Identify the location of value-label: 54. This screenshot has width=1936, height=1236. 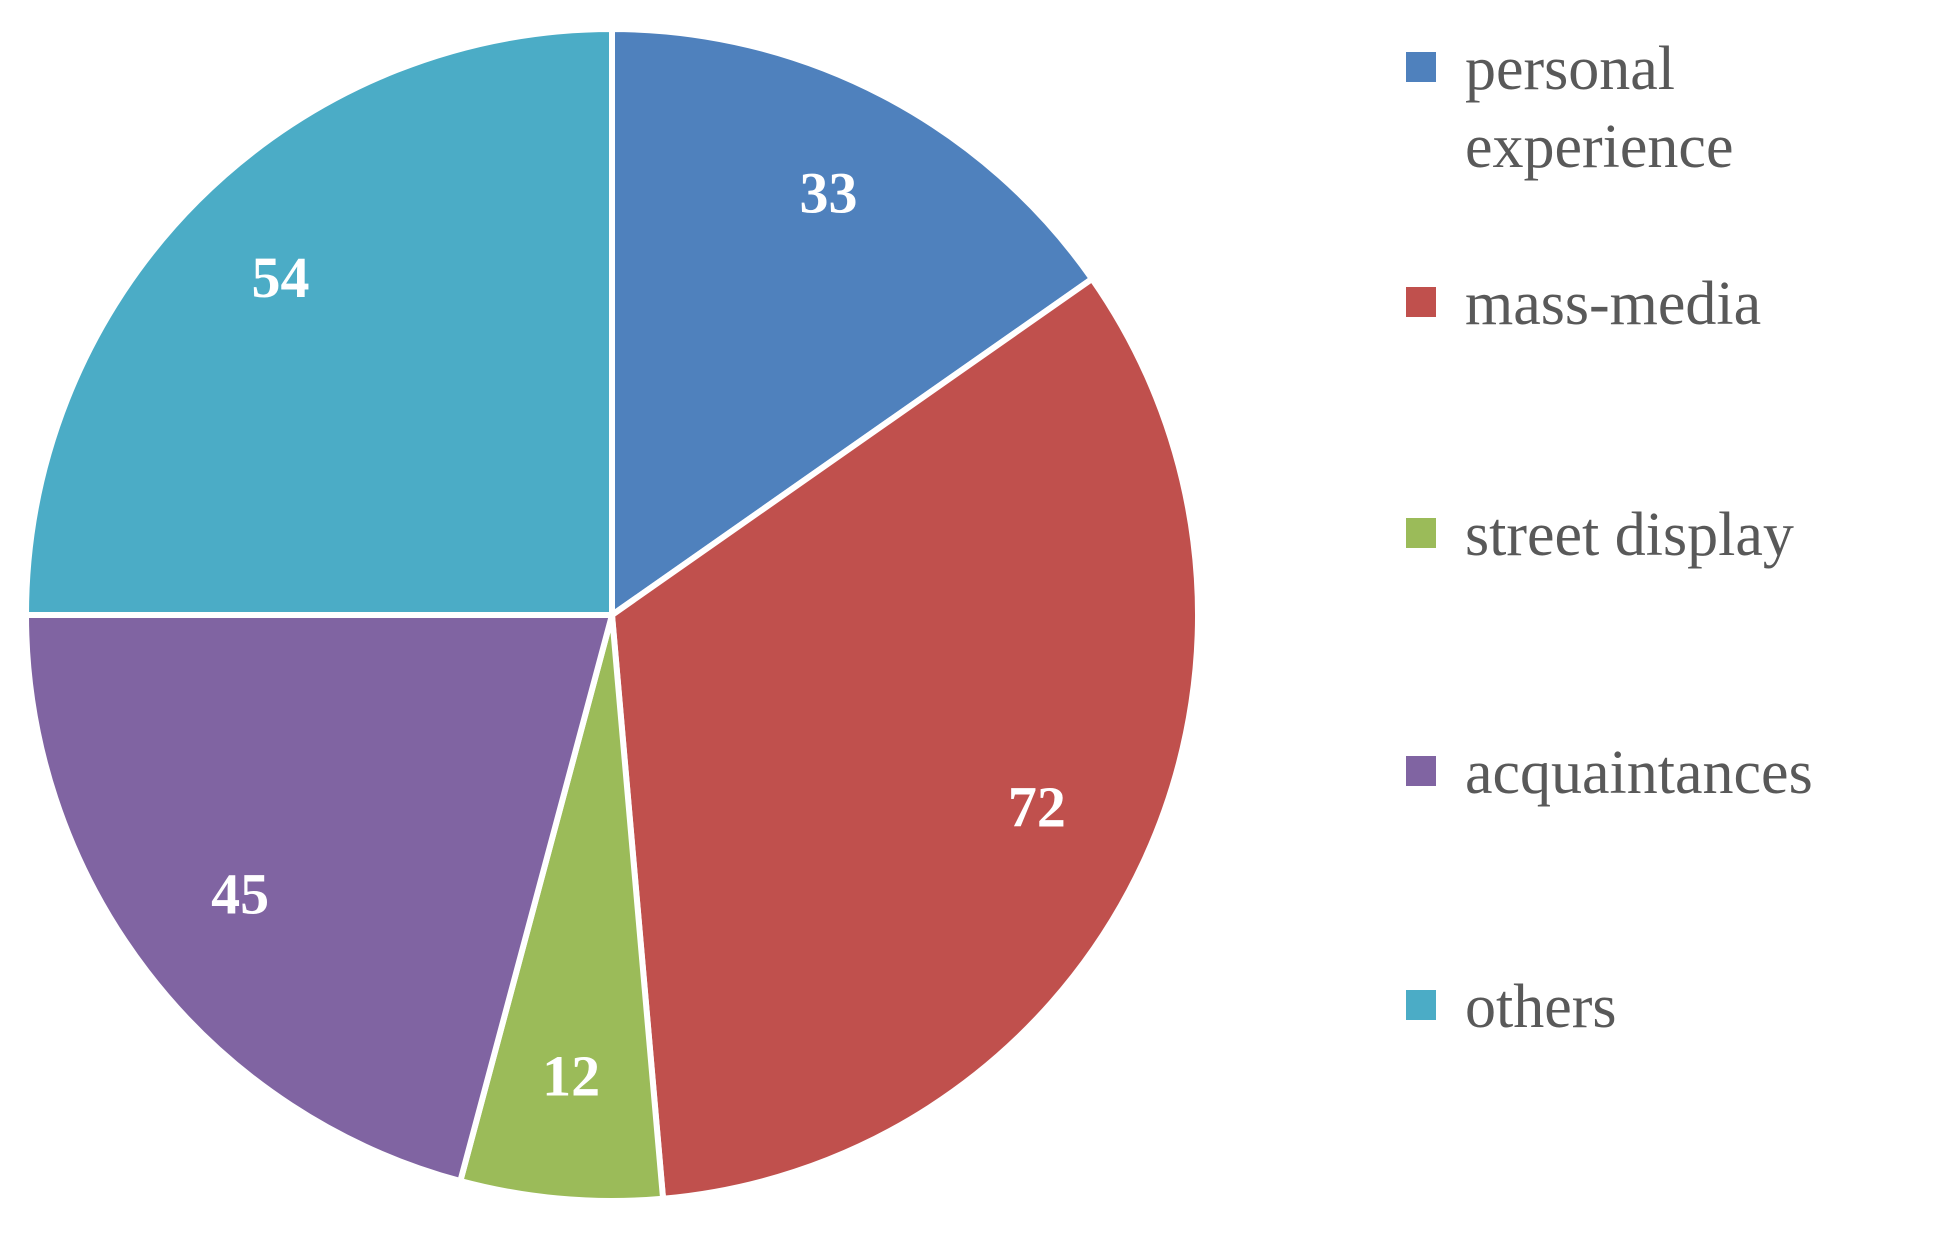
(281, 277).